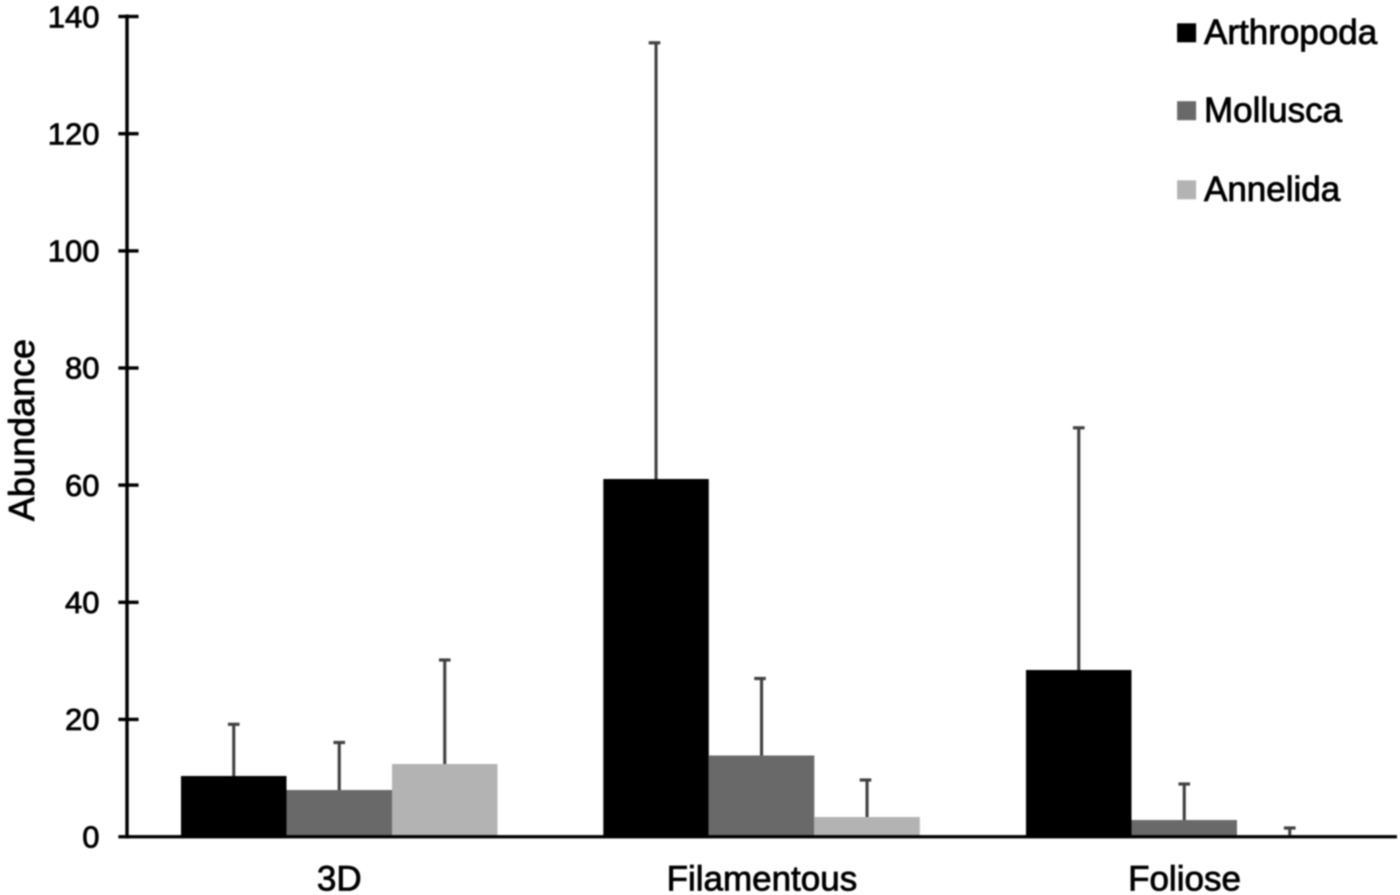  What do you see at coordinates (1184, 877) in the screenshot?
I see `svg-text: Foliose` at bounding box center [1184, 877].